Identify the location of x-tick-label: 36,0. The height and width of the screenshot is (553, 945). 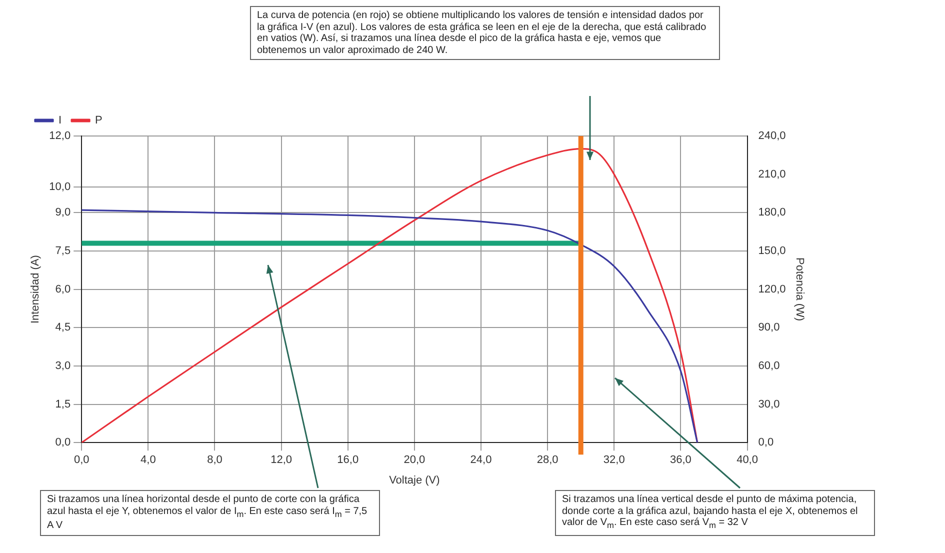
(681, 460).